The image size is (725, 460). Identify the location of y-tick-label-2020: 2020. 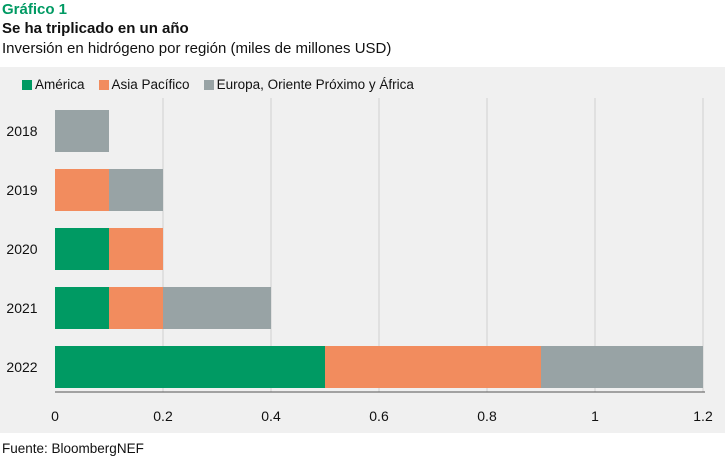
(21, 249).